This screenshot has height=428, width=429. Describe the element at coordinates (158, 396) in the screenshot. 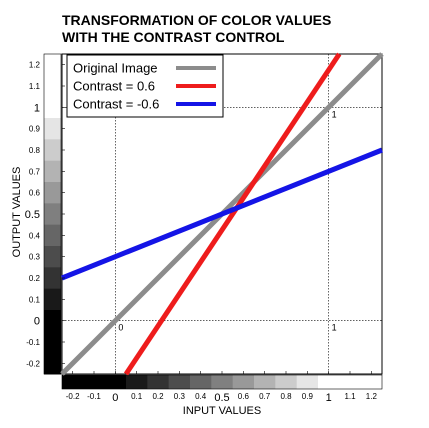

I see `x-tick-label: 0.2` at that location.